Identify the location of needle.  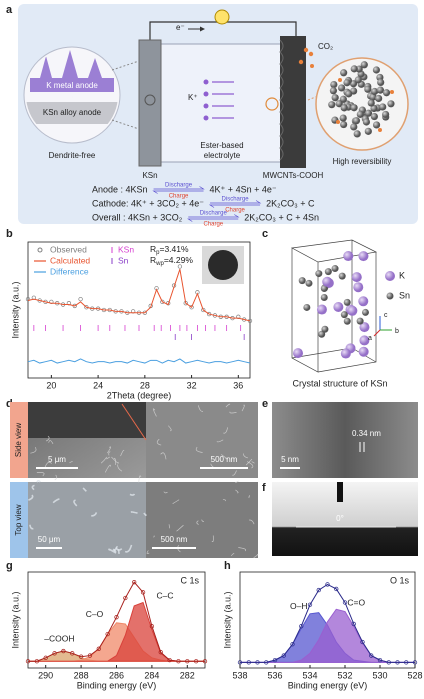
(340, 492).